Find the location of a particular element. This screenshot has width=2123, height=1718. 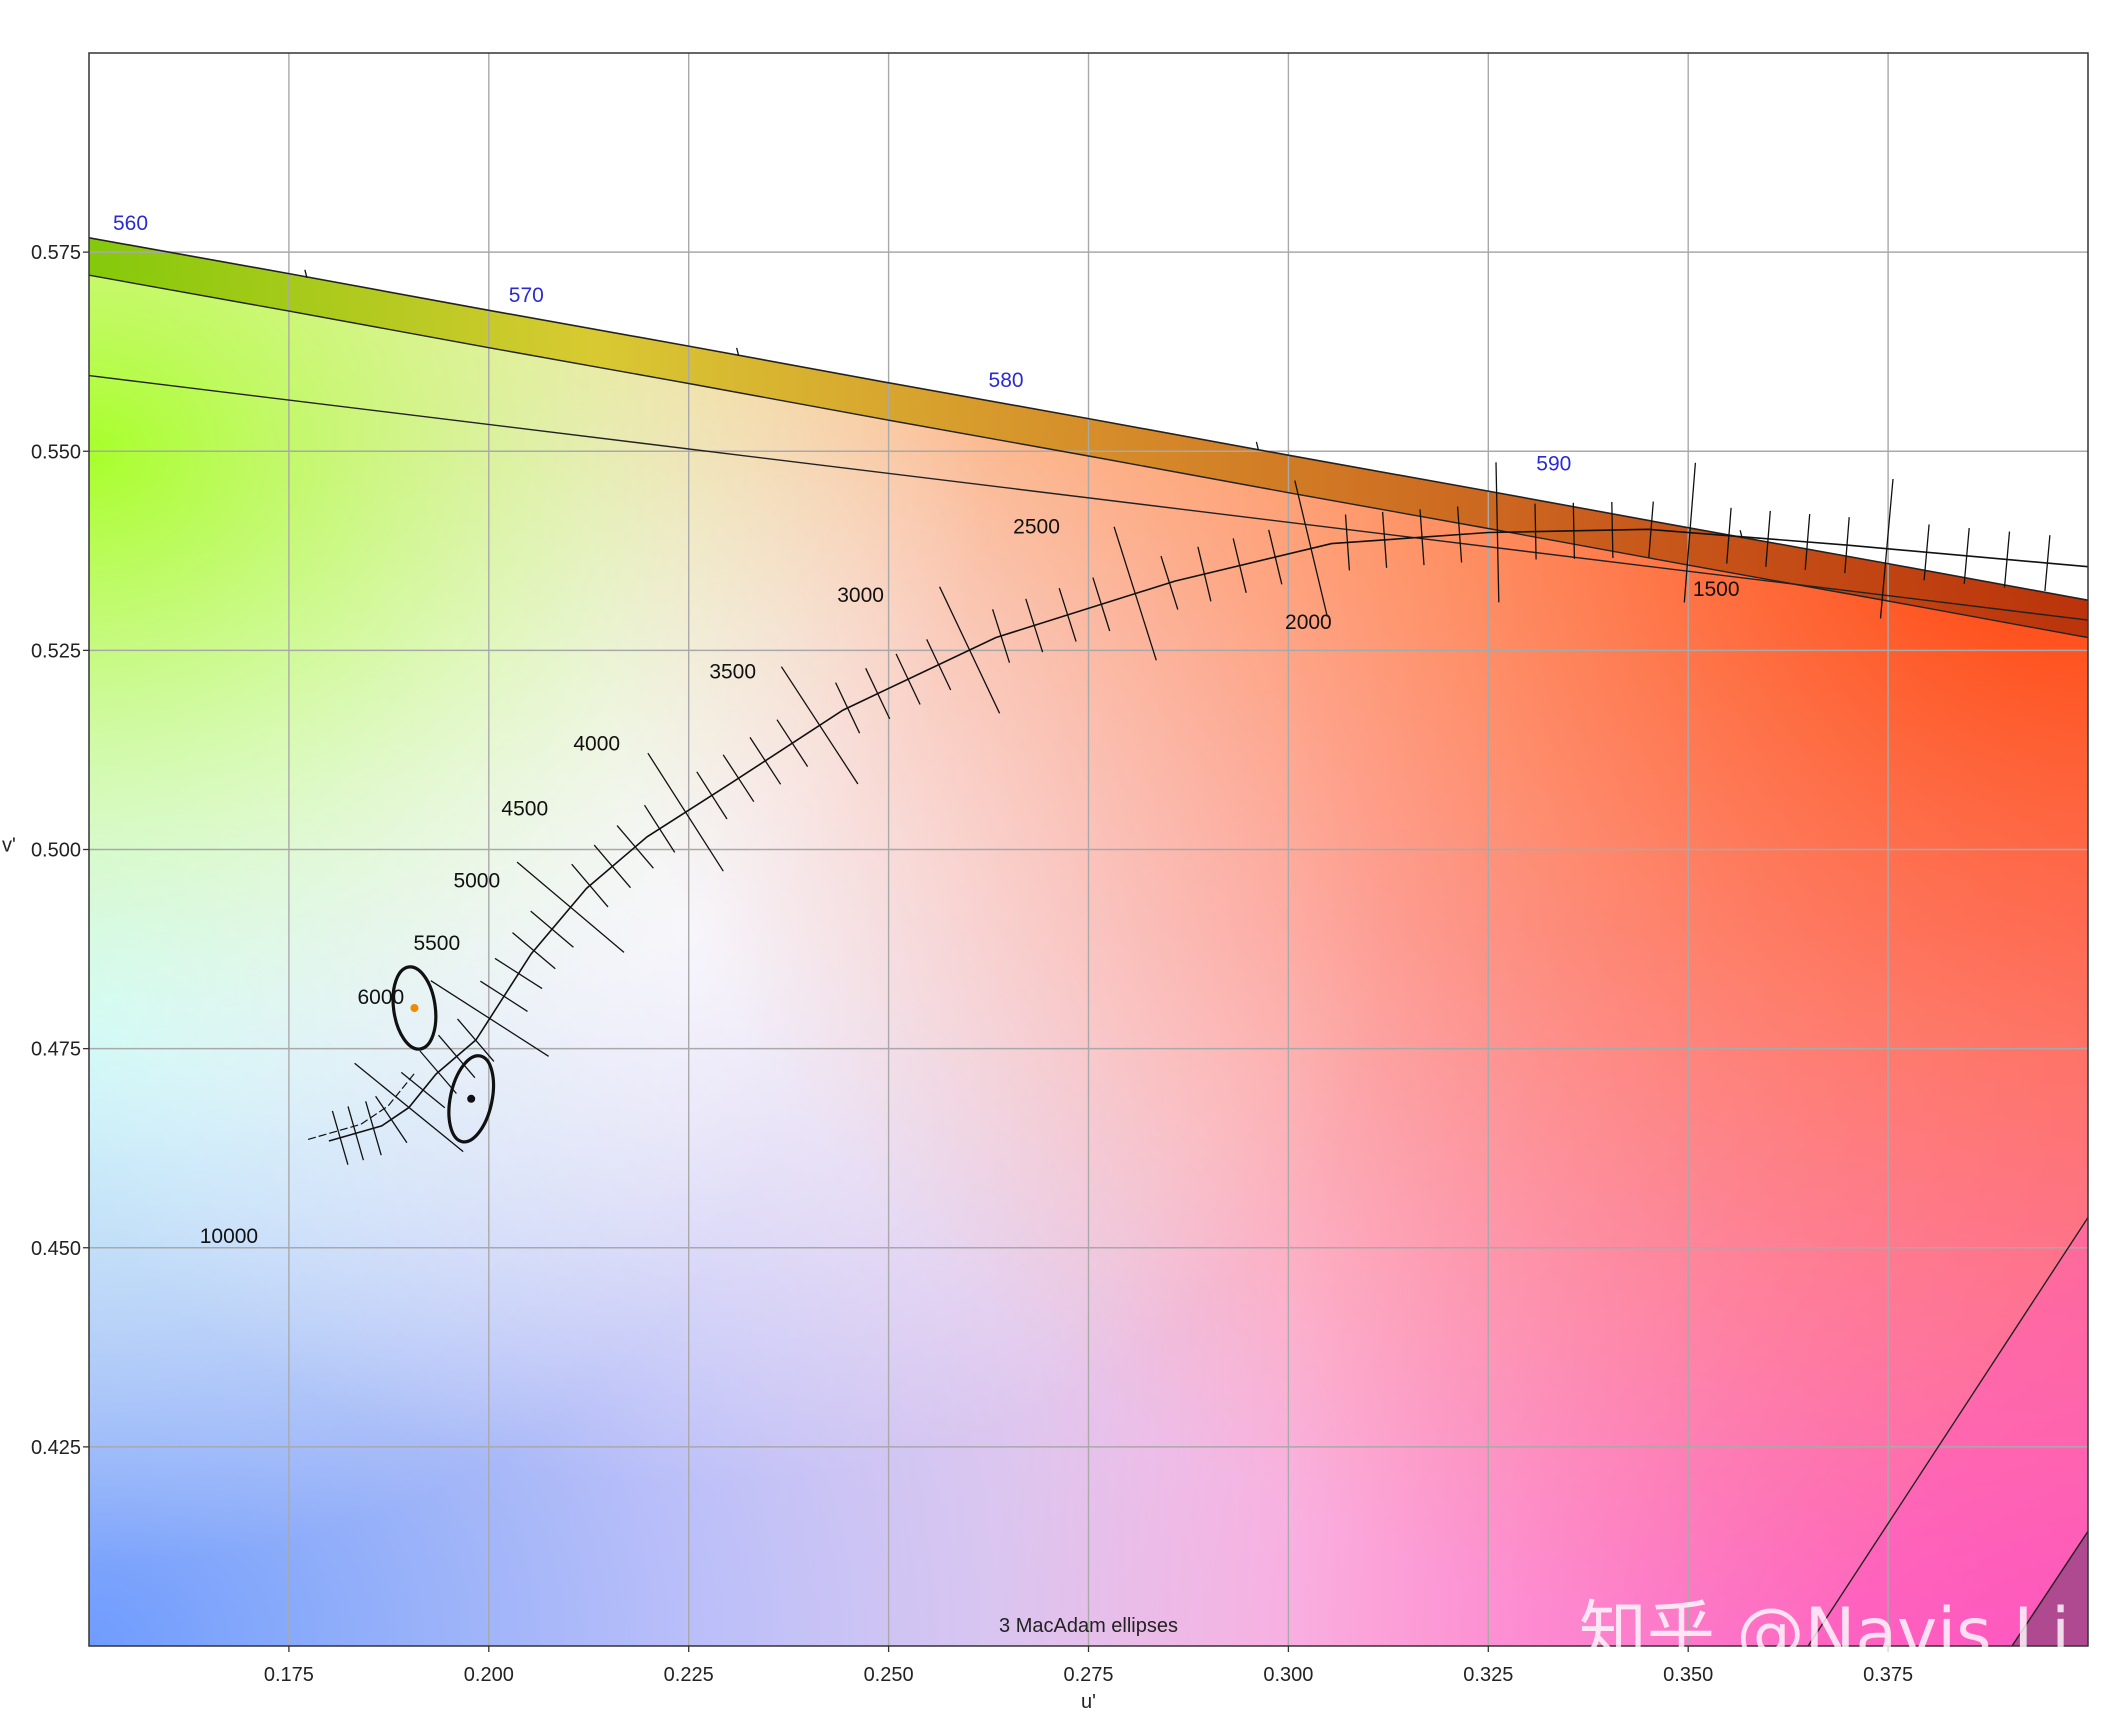

cct-label: 2000 is located at coordinates (1308, 622).